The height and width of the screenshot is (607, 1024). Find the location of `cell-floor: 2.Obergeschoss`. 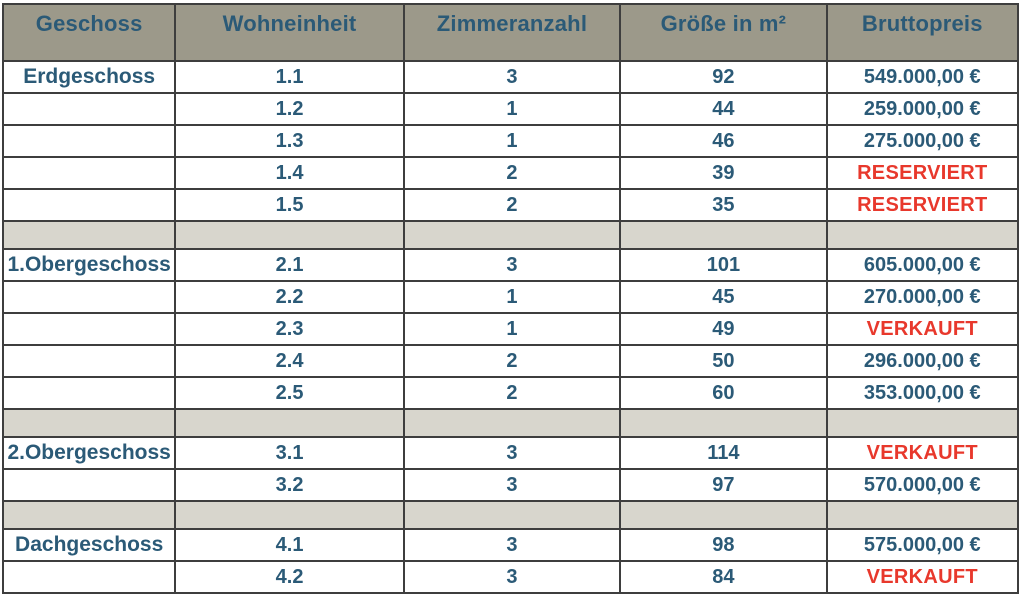

cell-floor: 2.Obergeschoss is located at coordinates (89, 453).